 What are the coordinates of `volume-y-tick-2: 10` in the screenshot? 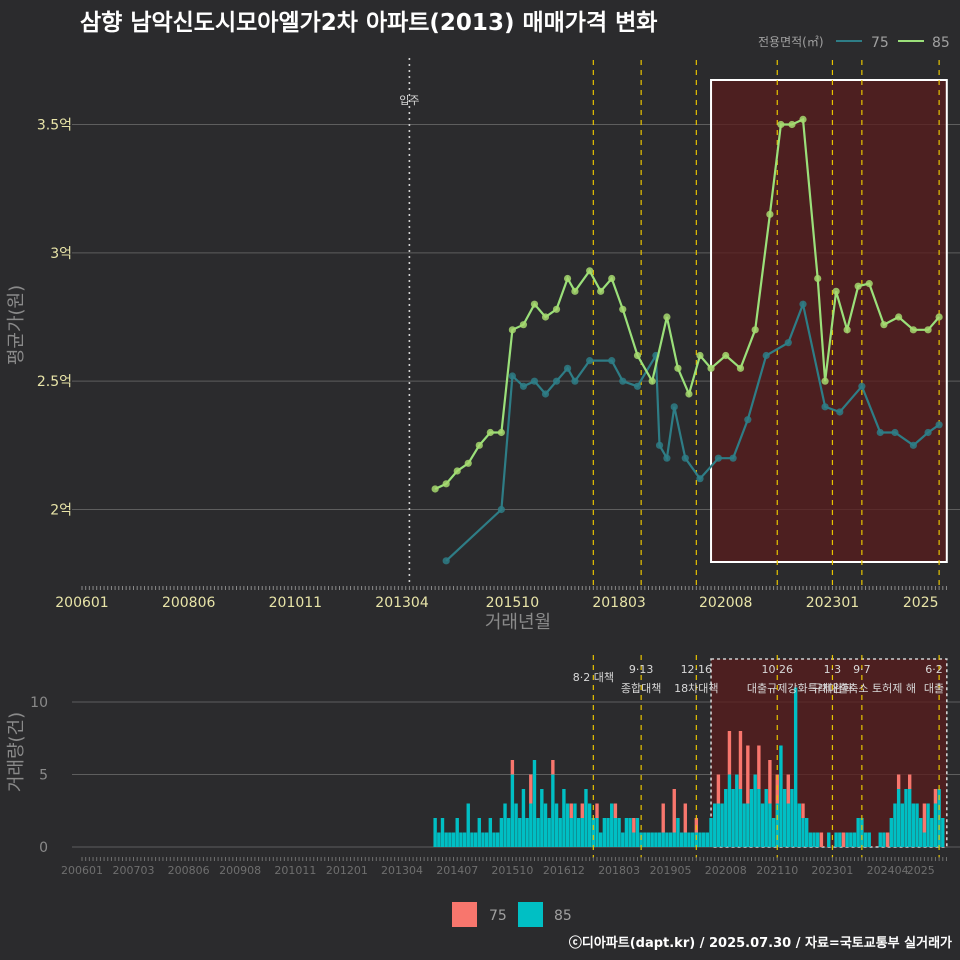 It's located at (39, 703).